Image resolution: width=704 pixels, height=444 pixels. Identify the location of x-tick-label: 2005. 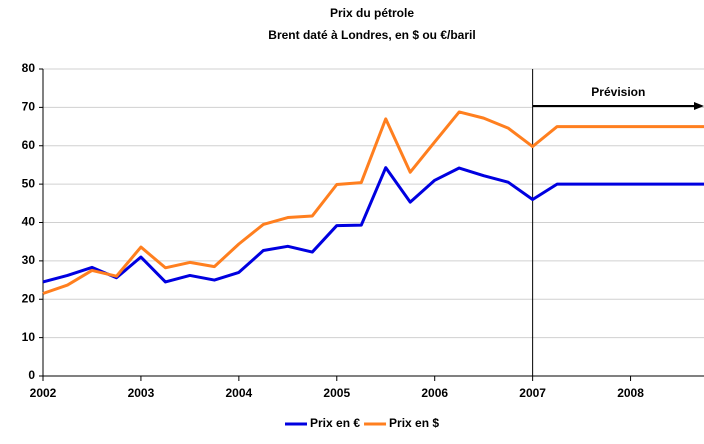
(336, 393).